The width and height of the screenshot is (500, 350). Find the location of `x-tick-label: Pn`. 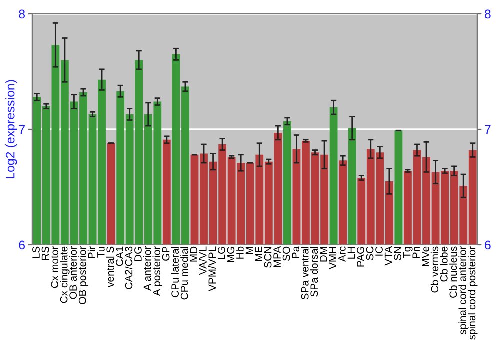

x-tick-label: Pn is located at coordinates (416, 252).